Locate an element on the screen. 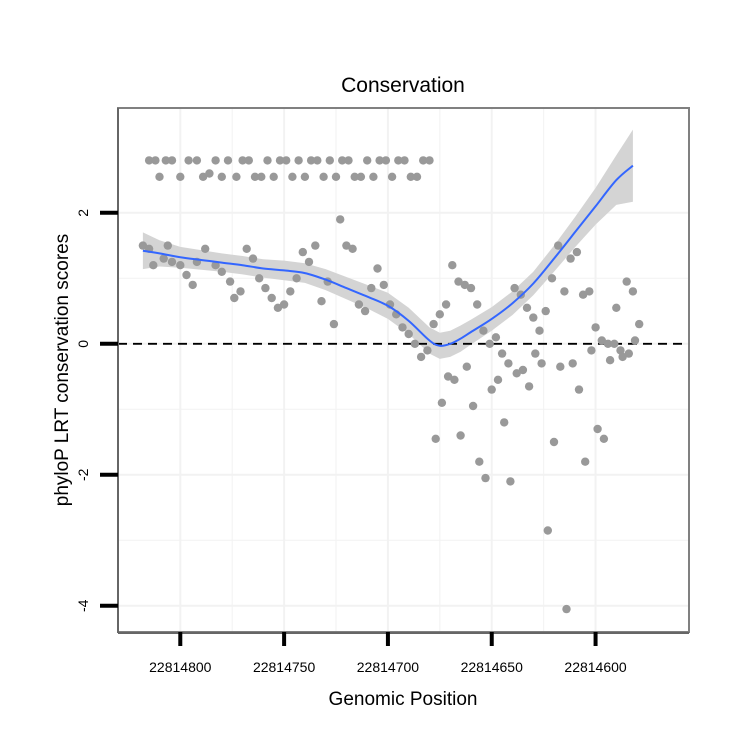 This screenshot has width=750, height=750. y-tick-label: 0 is located at coordinates (83, 344).